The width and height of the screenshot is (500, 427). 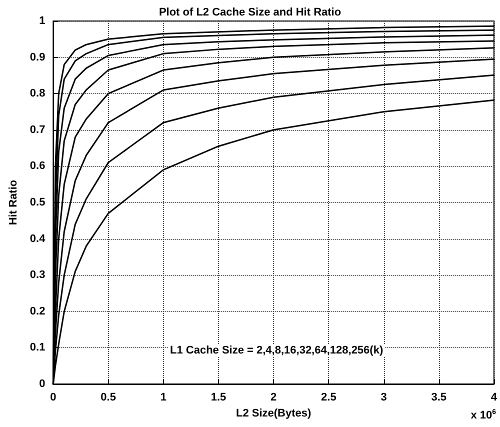 I want to click on y-tick-label: 0.8, so click(x=38, y=94).